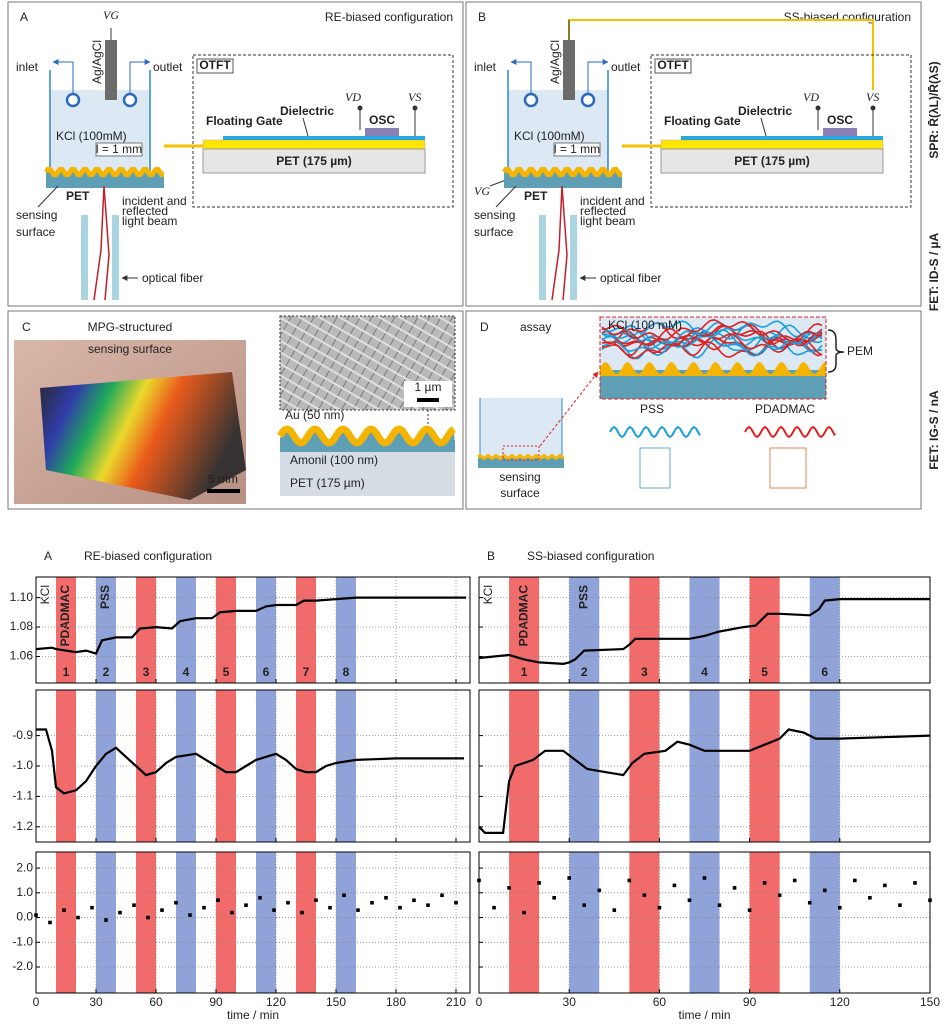 This screenshot has height=1024, width=945. What do you see at coordinates (266, 672) in the screenshot?
I see `step-label: 6` at bounding box center [266, 672].